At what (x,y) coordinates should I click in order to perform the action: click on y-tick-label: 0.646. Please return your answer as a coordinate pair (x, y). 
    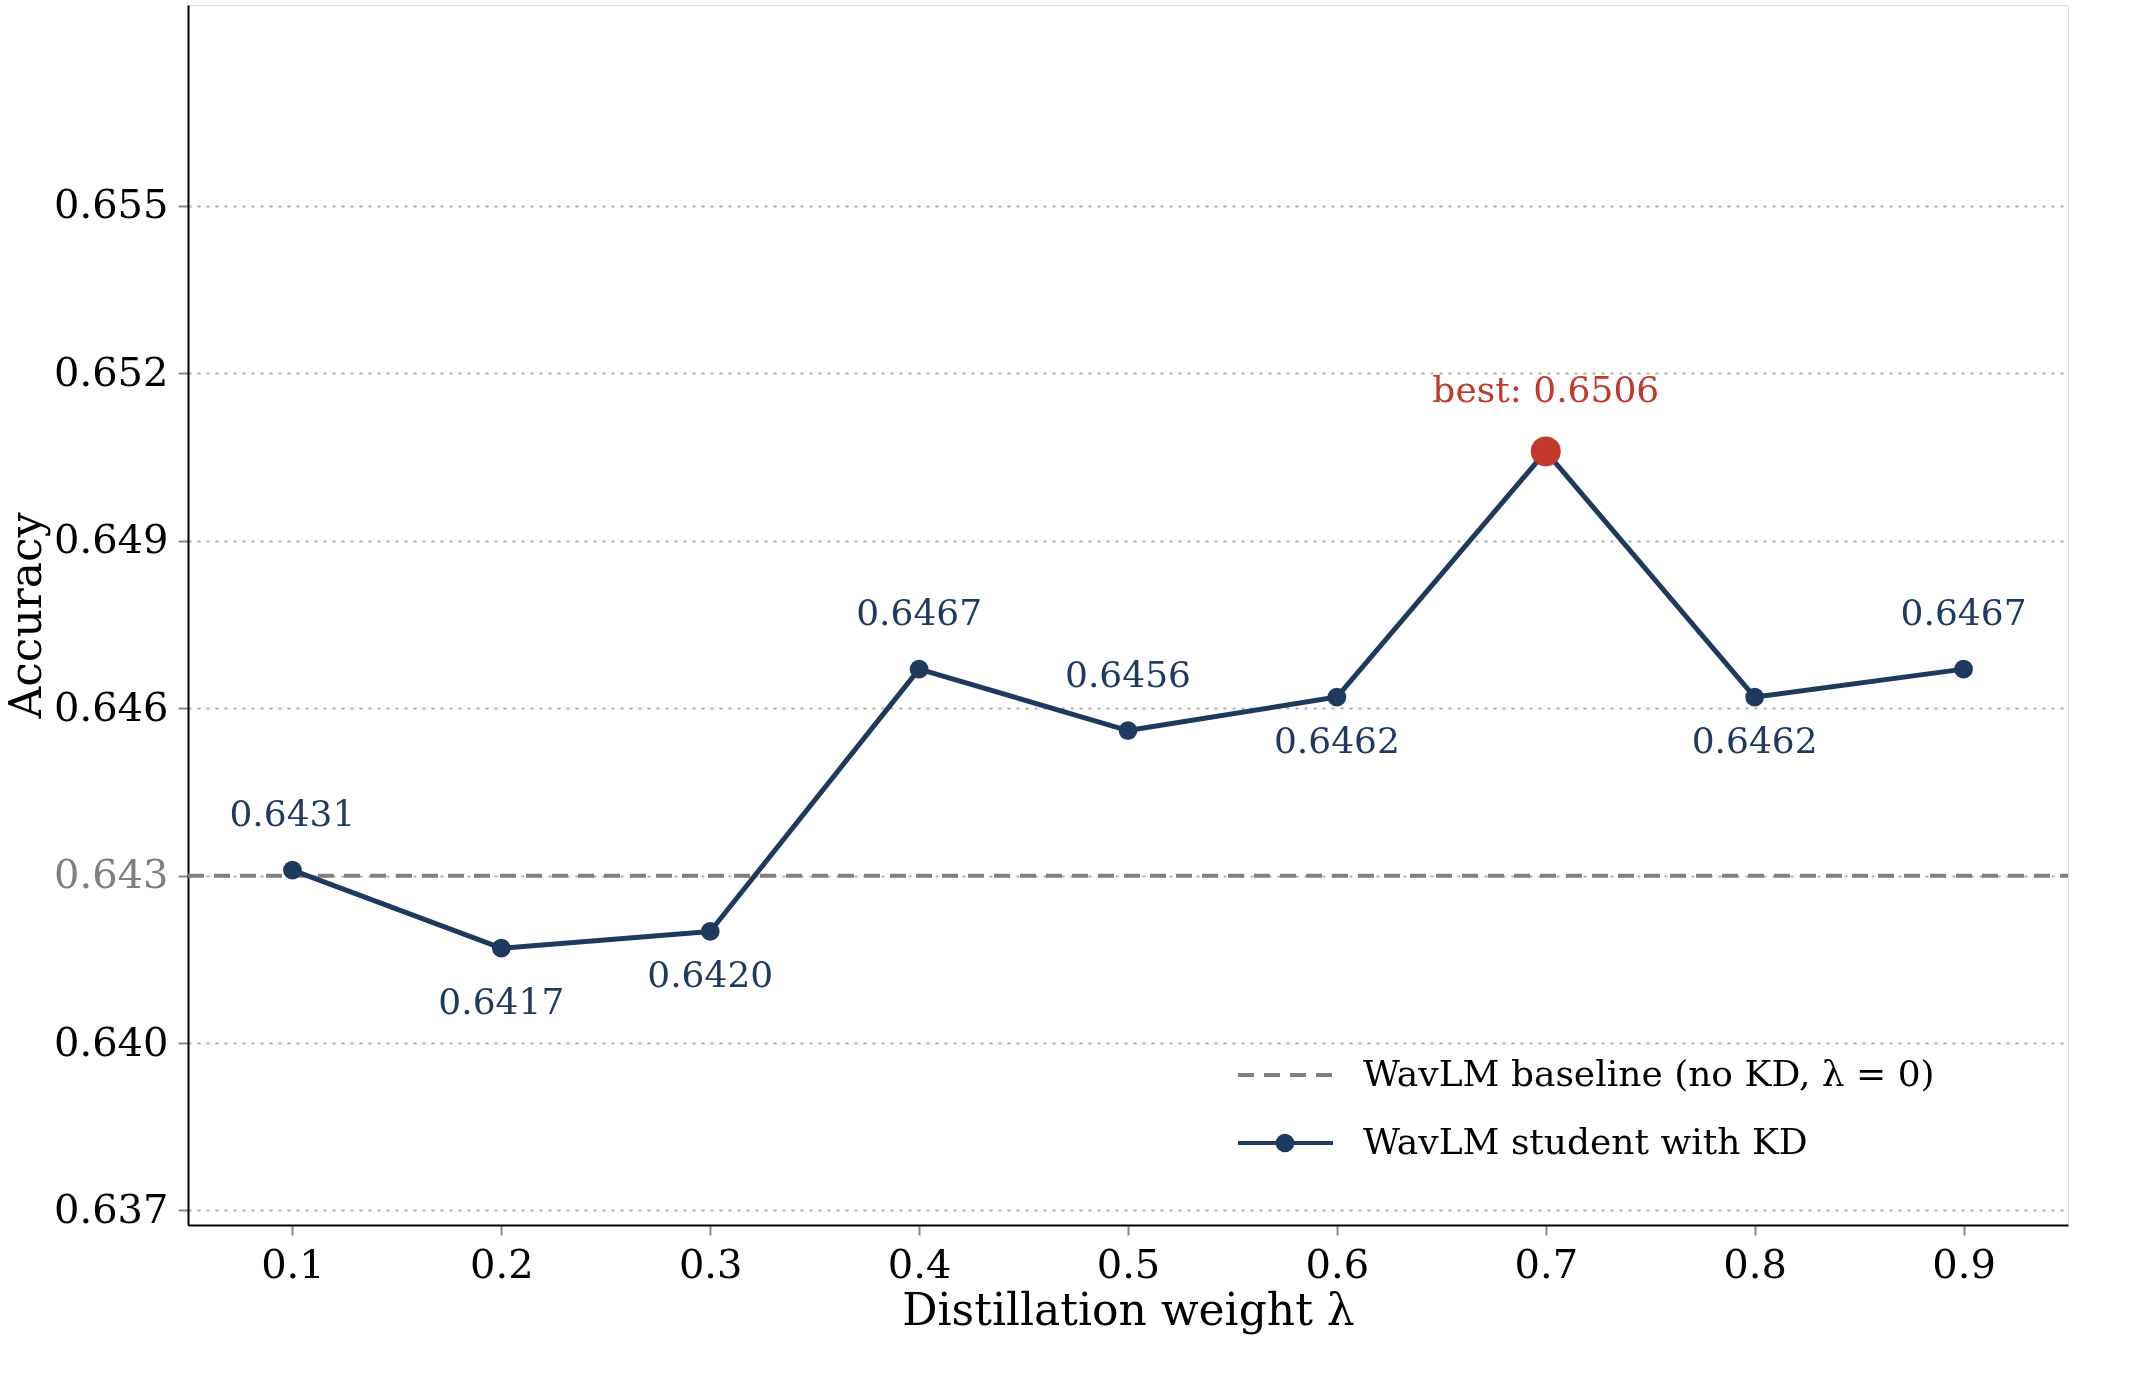
    Looking at the image, I should click on (111, 706).